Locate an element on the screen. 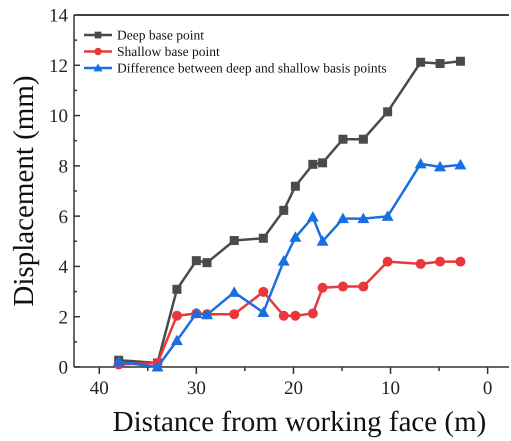 The image size is (511, 441). y-tick-label: 12 is located at coordinates (58, 66).